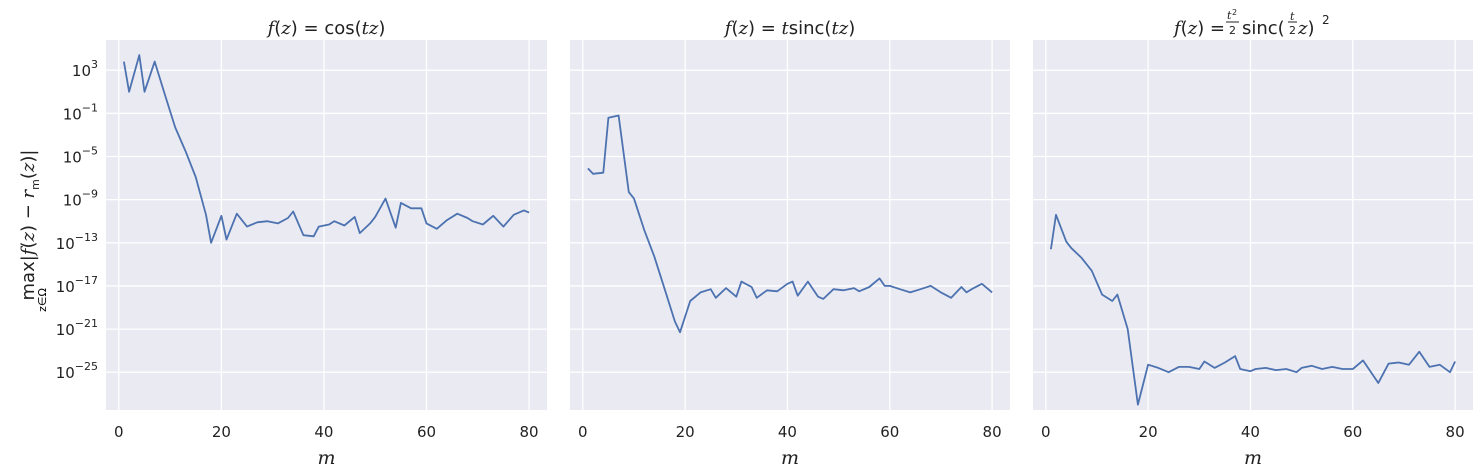  Describe the element at coordinates (789, 28) in the screenshot. I see `panel-title: f(z) = tsinc(tz)` at that location.